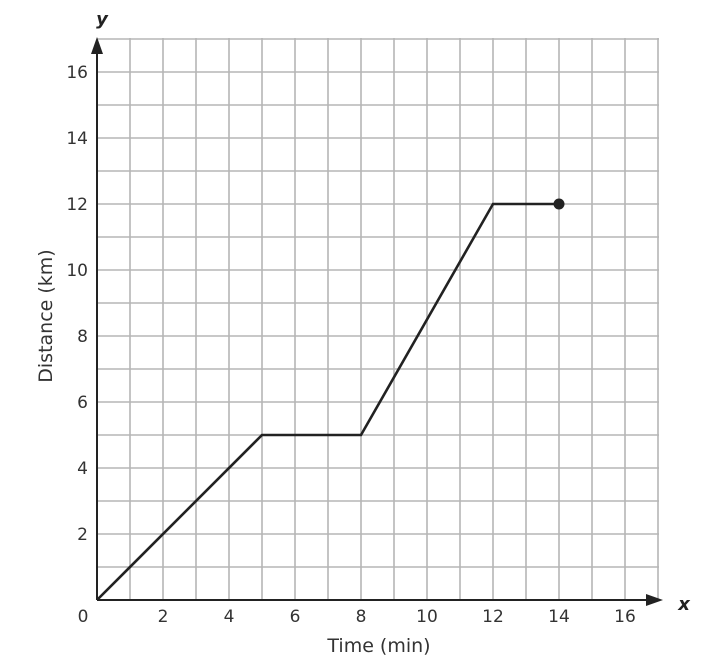  Describe the element at coordinates (82, 337) in the screenshot. I see `y-tick-label: 8` at that location.